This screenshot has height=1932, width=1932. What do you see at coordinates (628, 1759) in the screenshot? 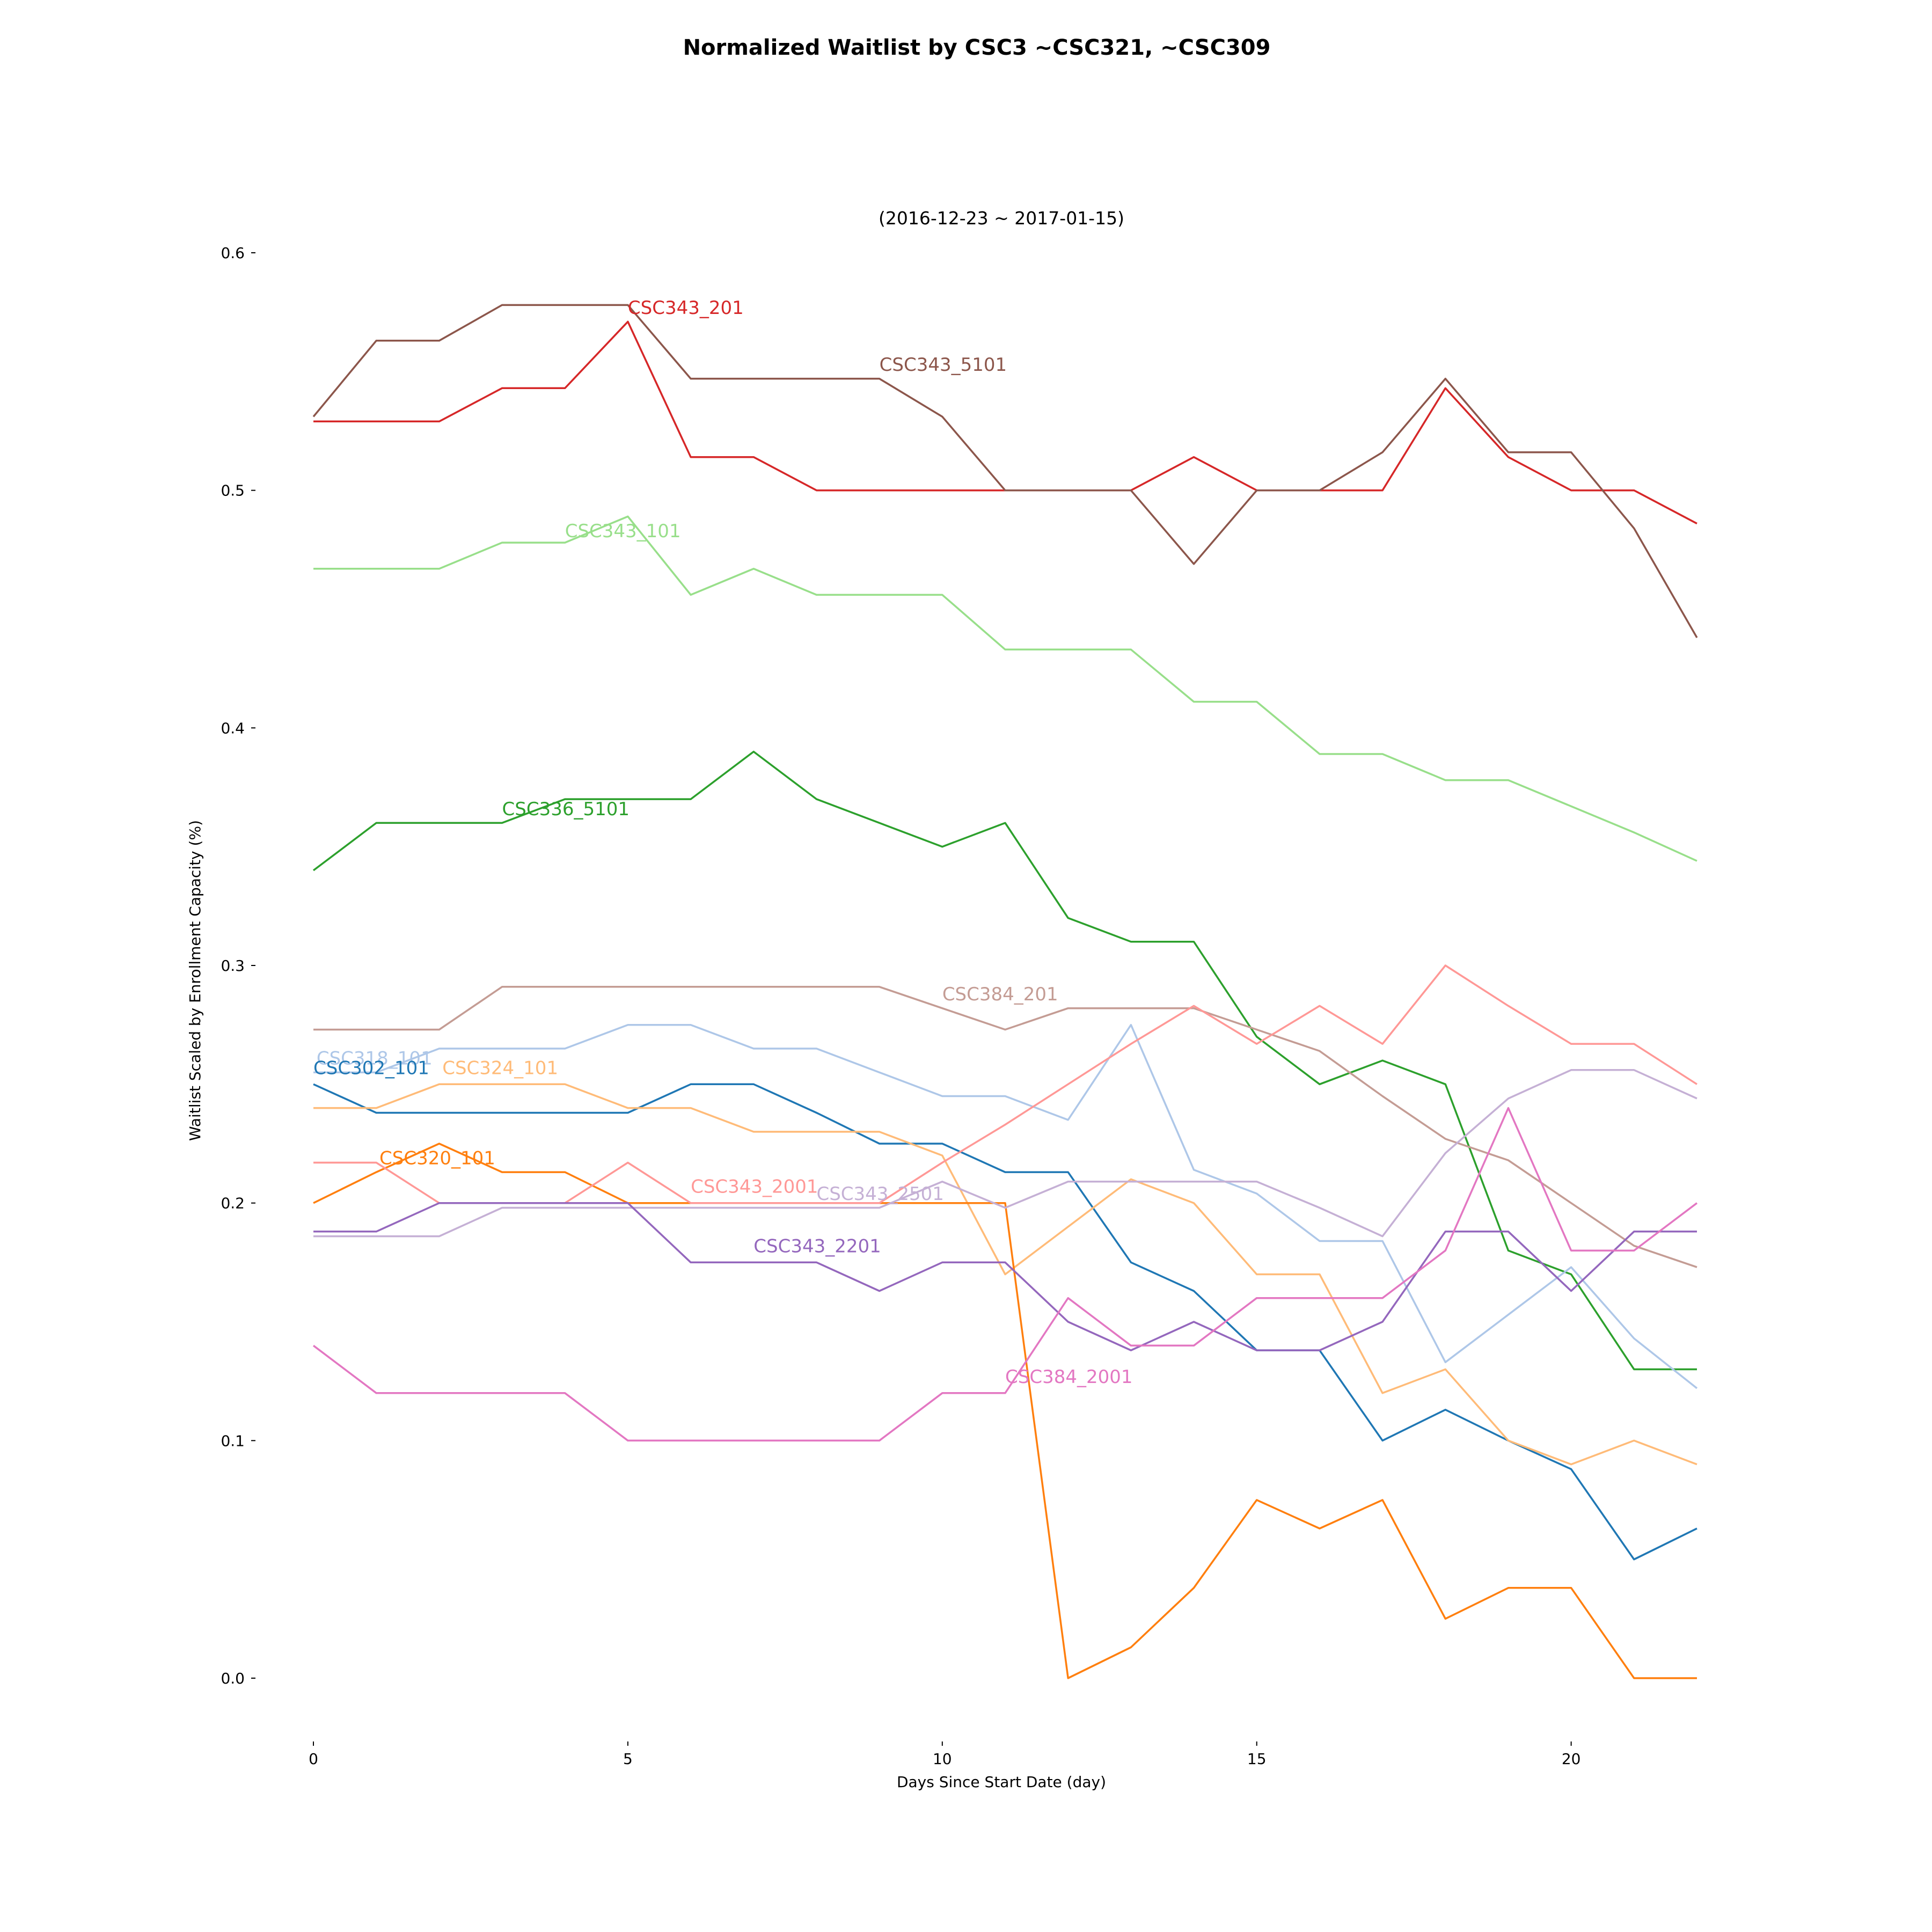
I see `x-tick-label: 5` at bounding box center [628, 1759].